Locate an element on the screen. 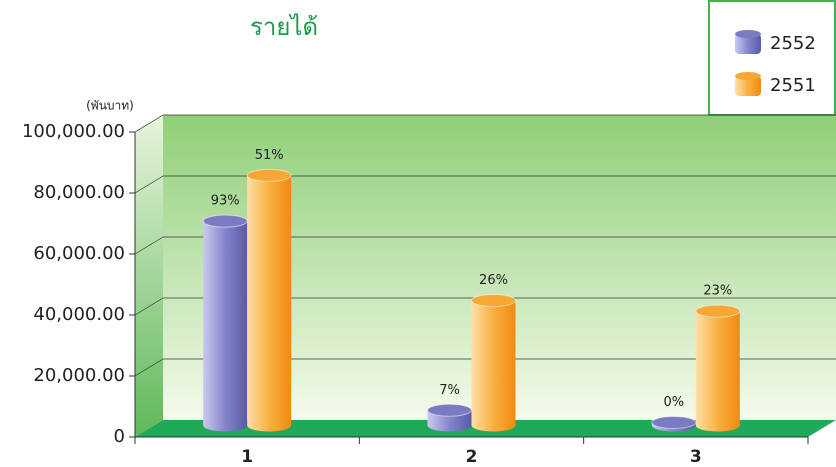 The height and width of the screenshot is (467, 836). legend-label: 2552 is located at coordinates (793, 43).